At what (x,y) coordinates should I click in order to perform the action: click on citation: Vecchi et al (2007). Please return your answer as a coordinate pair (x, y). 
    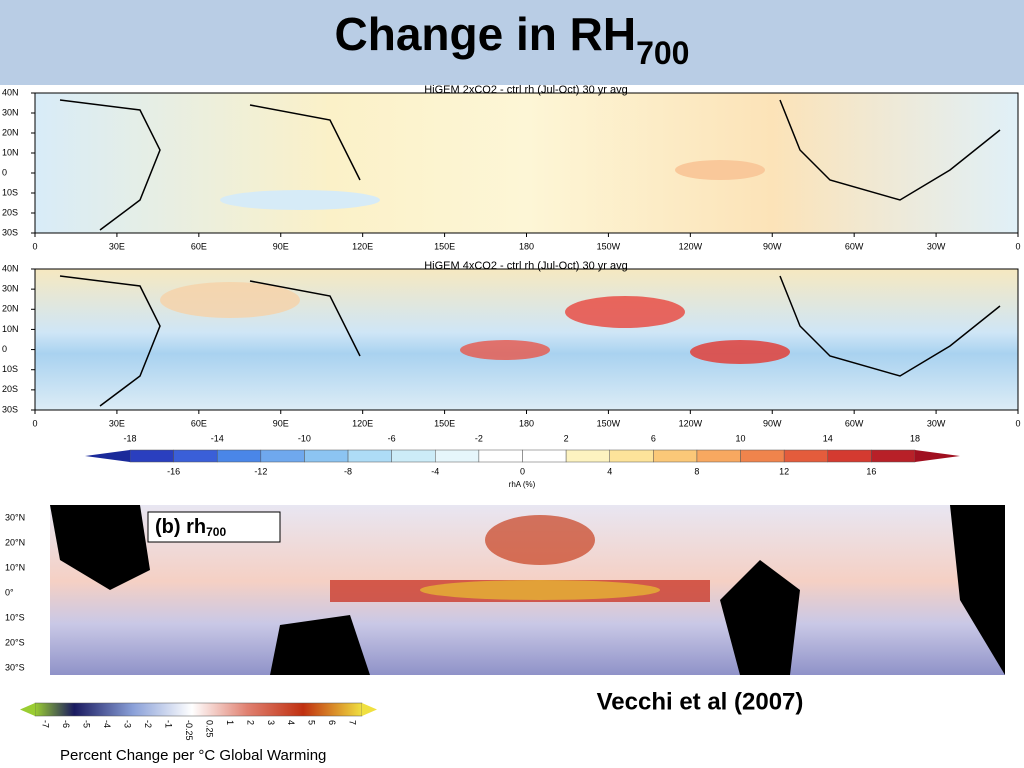
    Looking at the image, I should click on (700, 701).